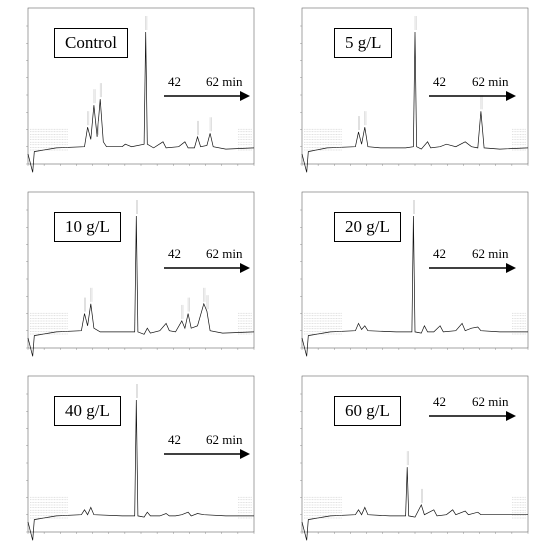 Image resolution: width=542 pixels, height=550 pixels. Describe the element at coordinates (363, 43) in the screenshot. I see `concentration-label: 5 g/L` at that location.